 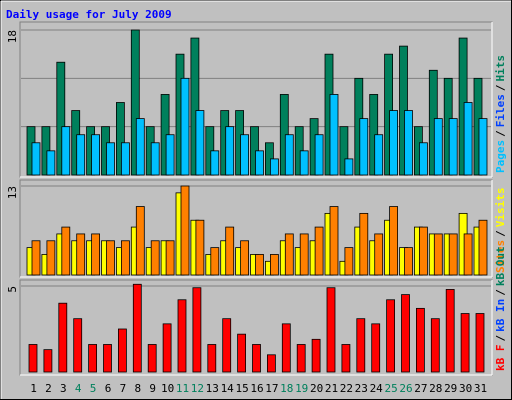 I want to click on y-tick-label: 5, so click(x=12, y=289).